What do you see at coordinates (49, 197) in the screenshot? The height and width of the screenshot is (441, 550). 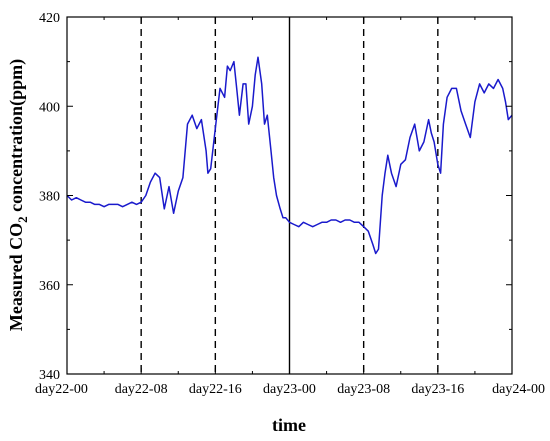 I see `y-tick-label: 380` at bounding box center [49, 197].